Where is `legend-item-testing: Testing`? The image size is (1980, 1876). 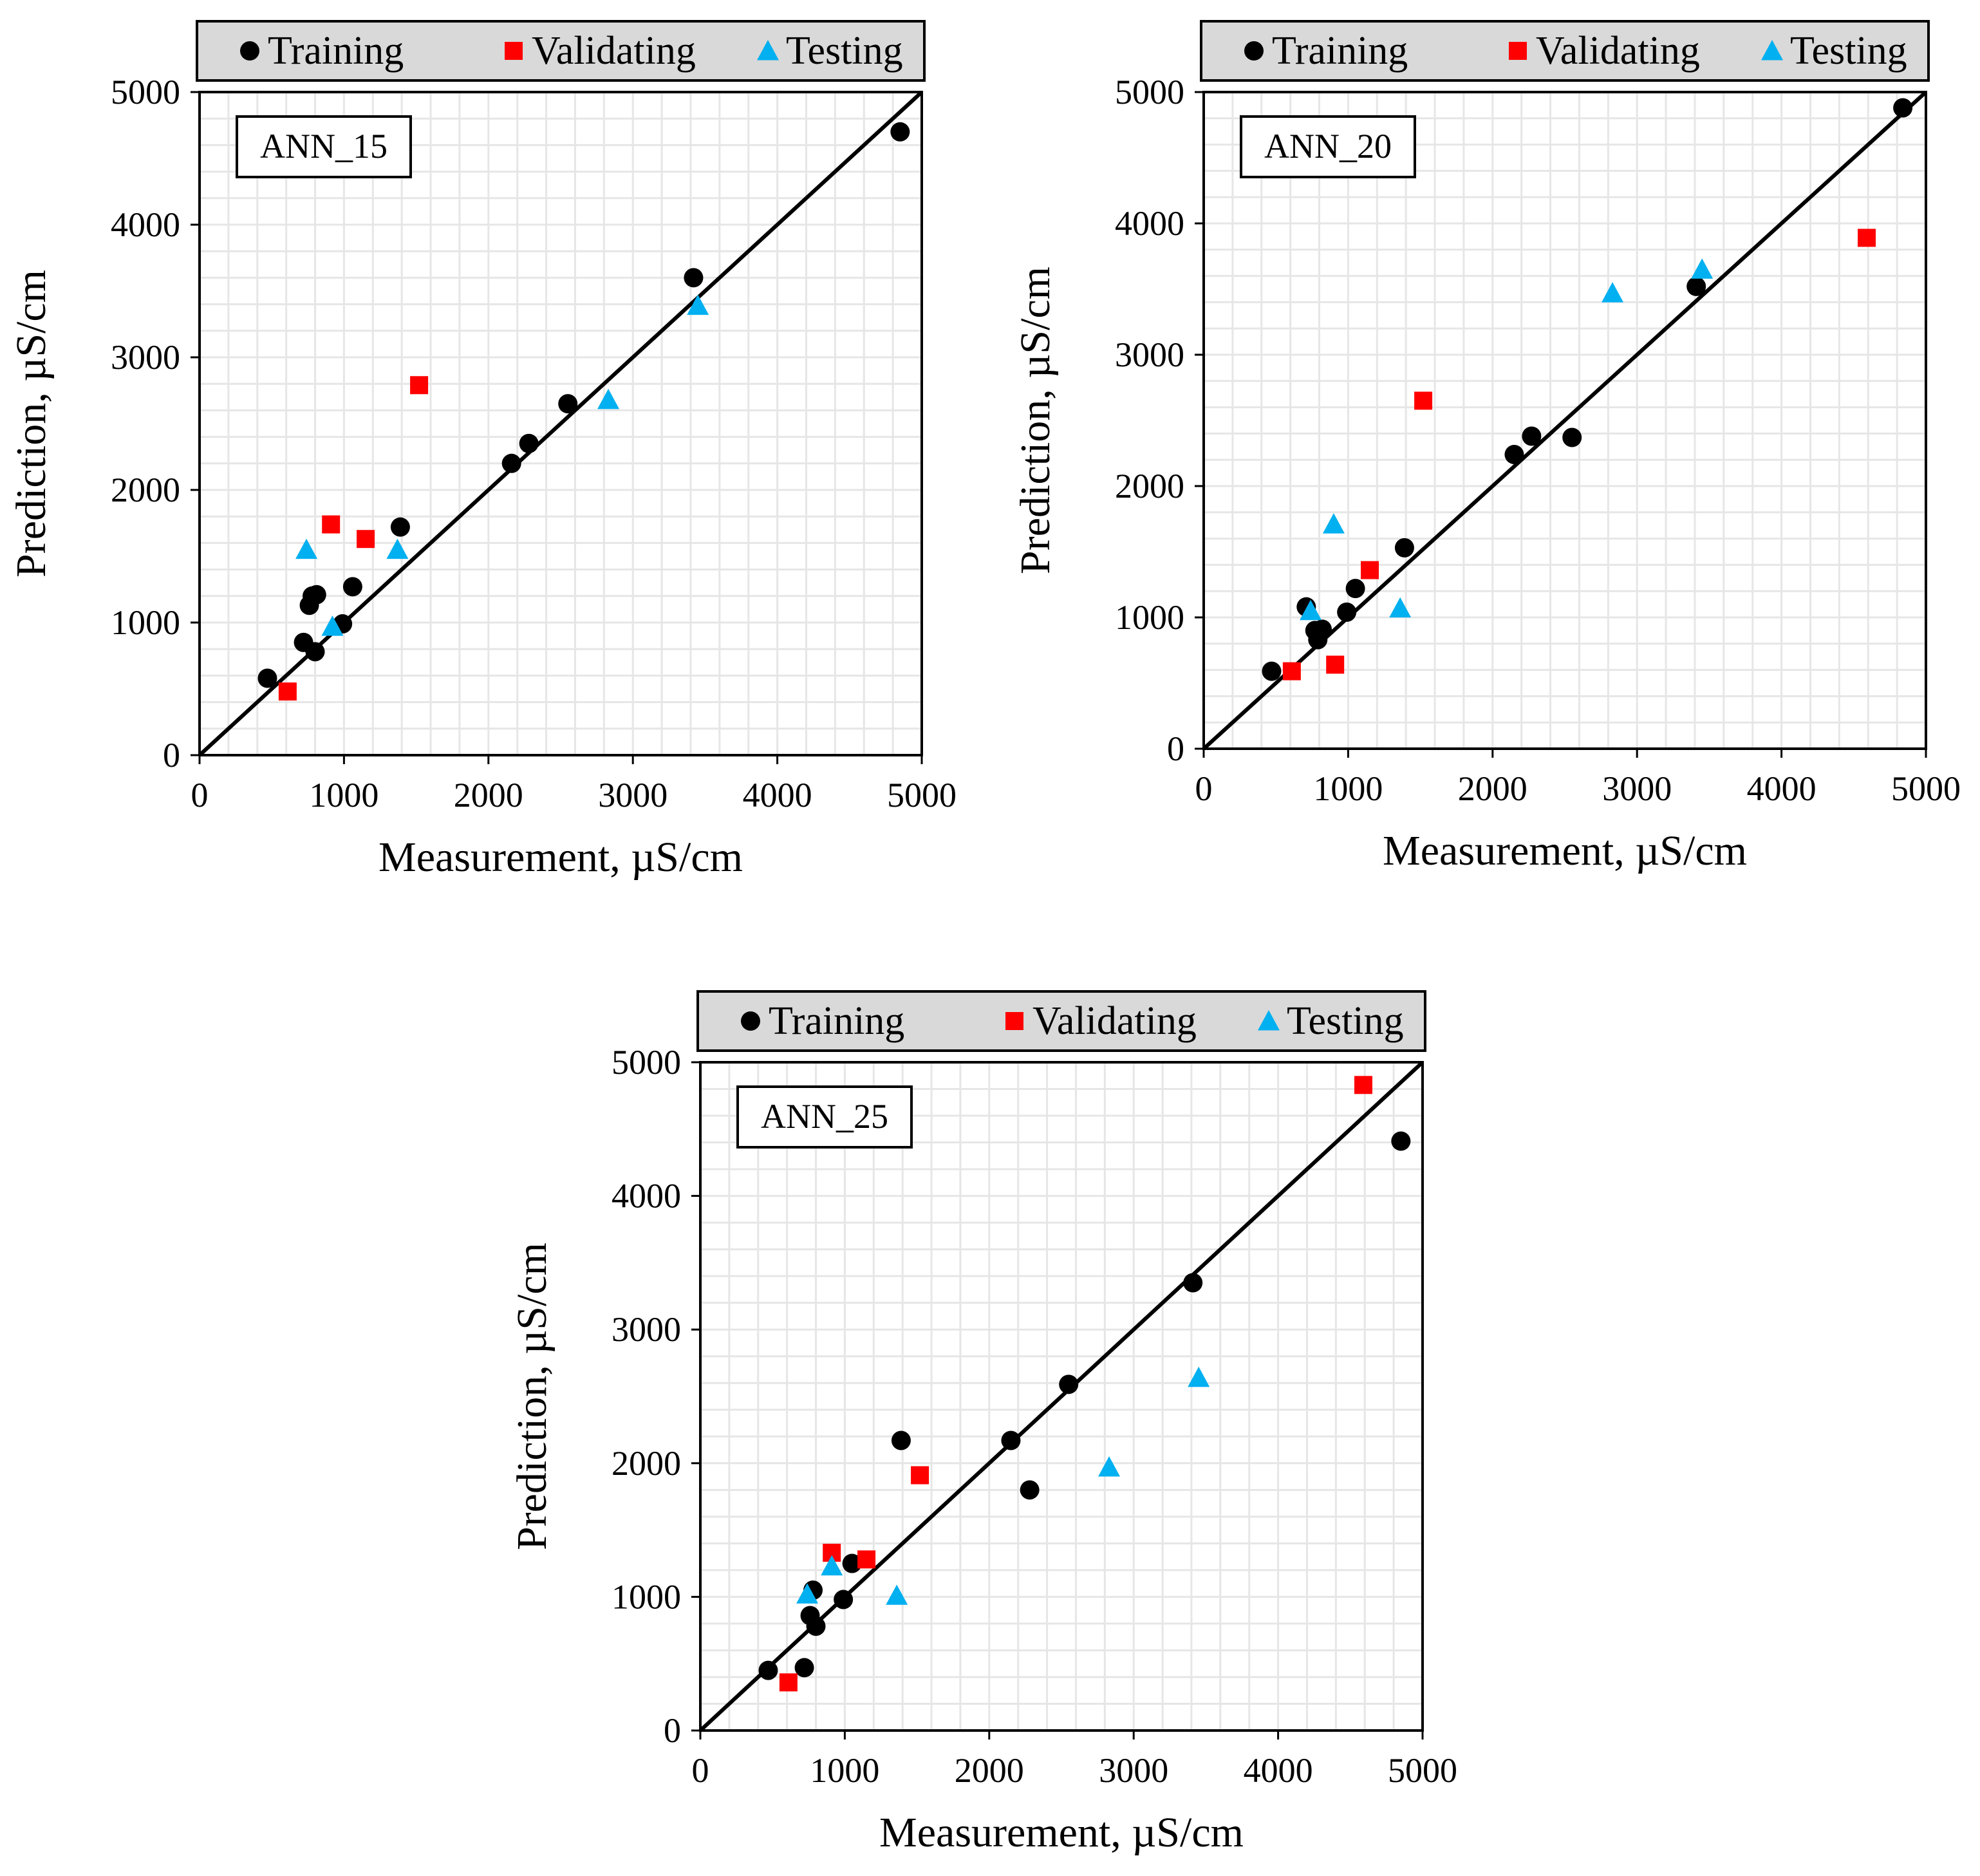
legend-item-testing: Testing is located at coordinates (830, 51).